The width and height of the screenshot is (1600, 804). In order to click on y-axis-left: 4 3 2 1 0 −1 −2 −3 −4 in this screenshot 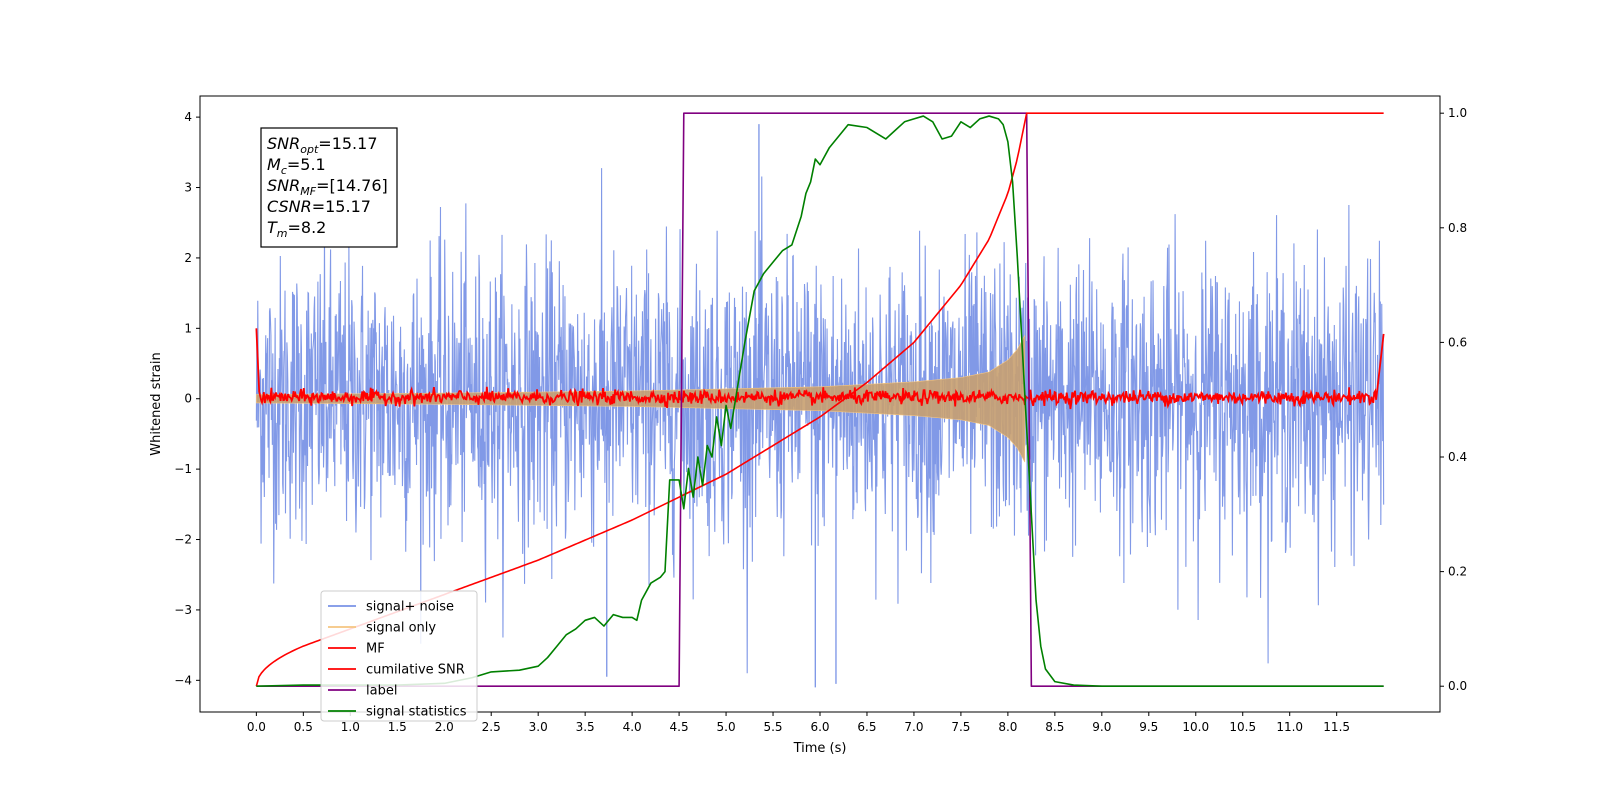, I will do `click(187, 398)`.